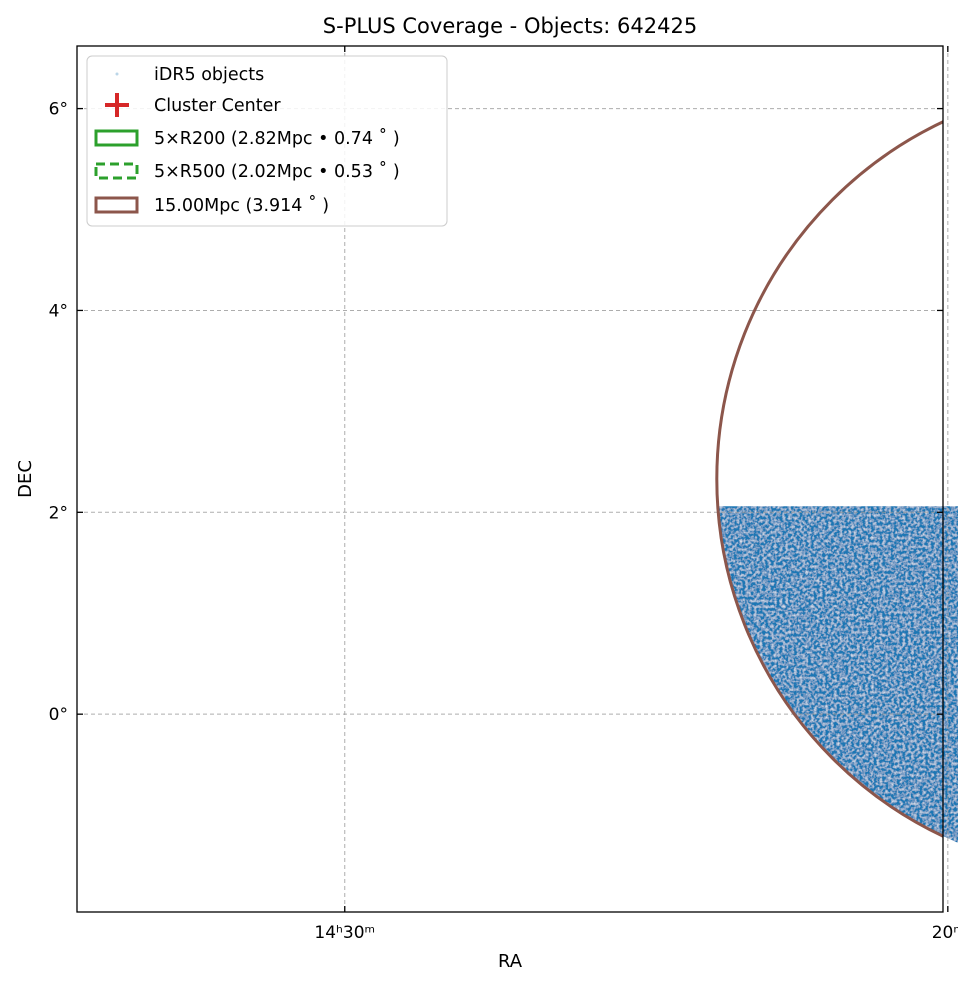 This screenshot has height=986, width=958. What do you see at coordinates (116, 171) in the screenshot?
I see `legend-marker-dashed-box` at bounding box center [116, 171].